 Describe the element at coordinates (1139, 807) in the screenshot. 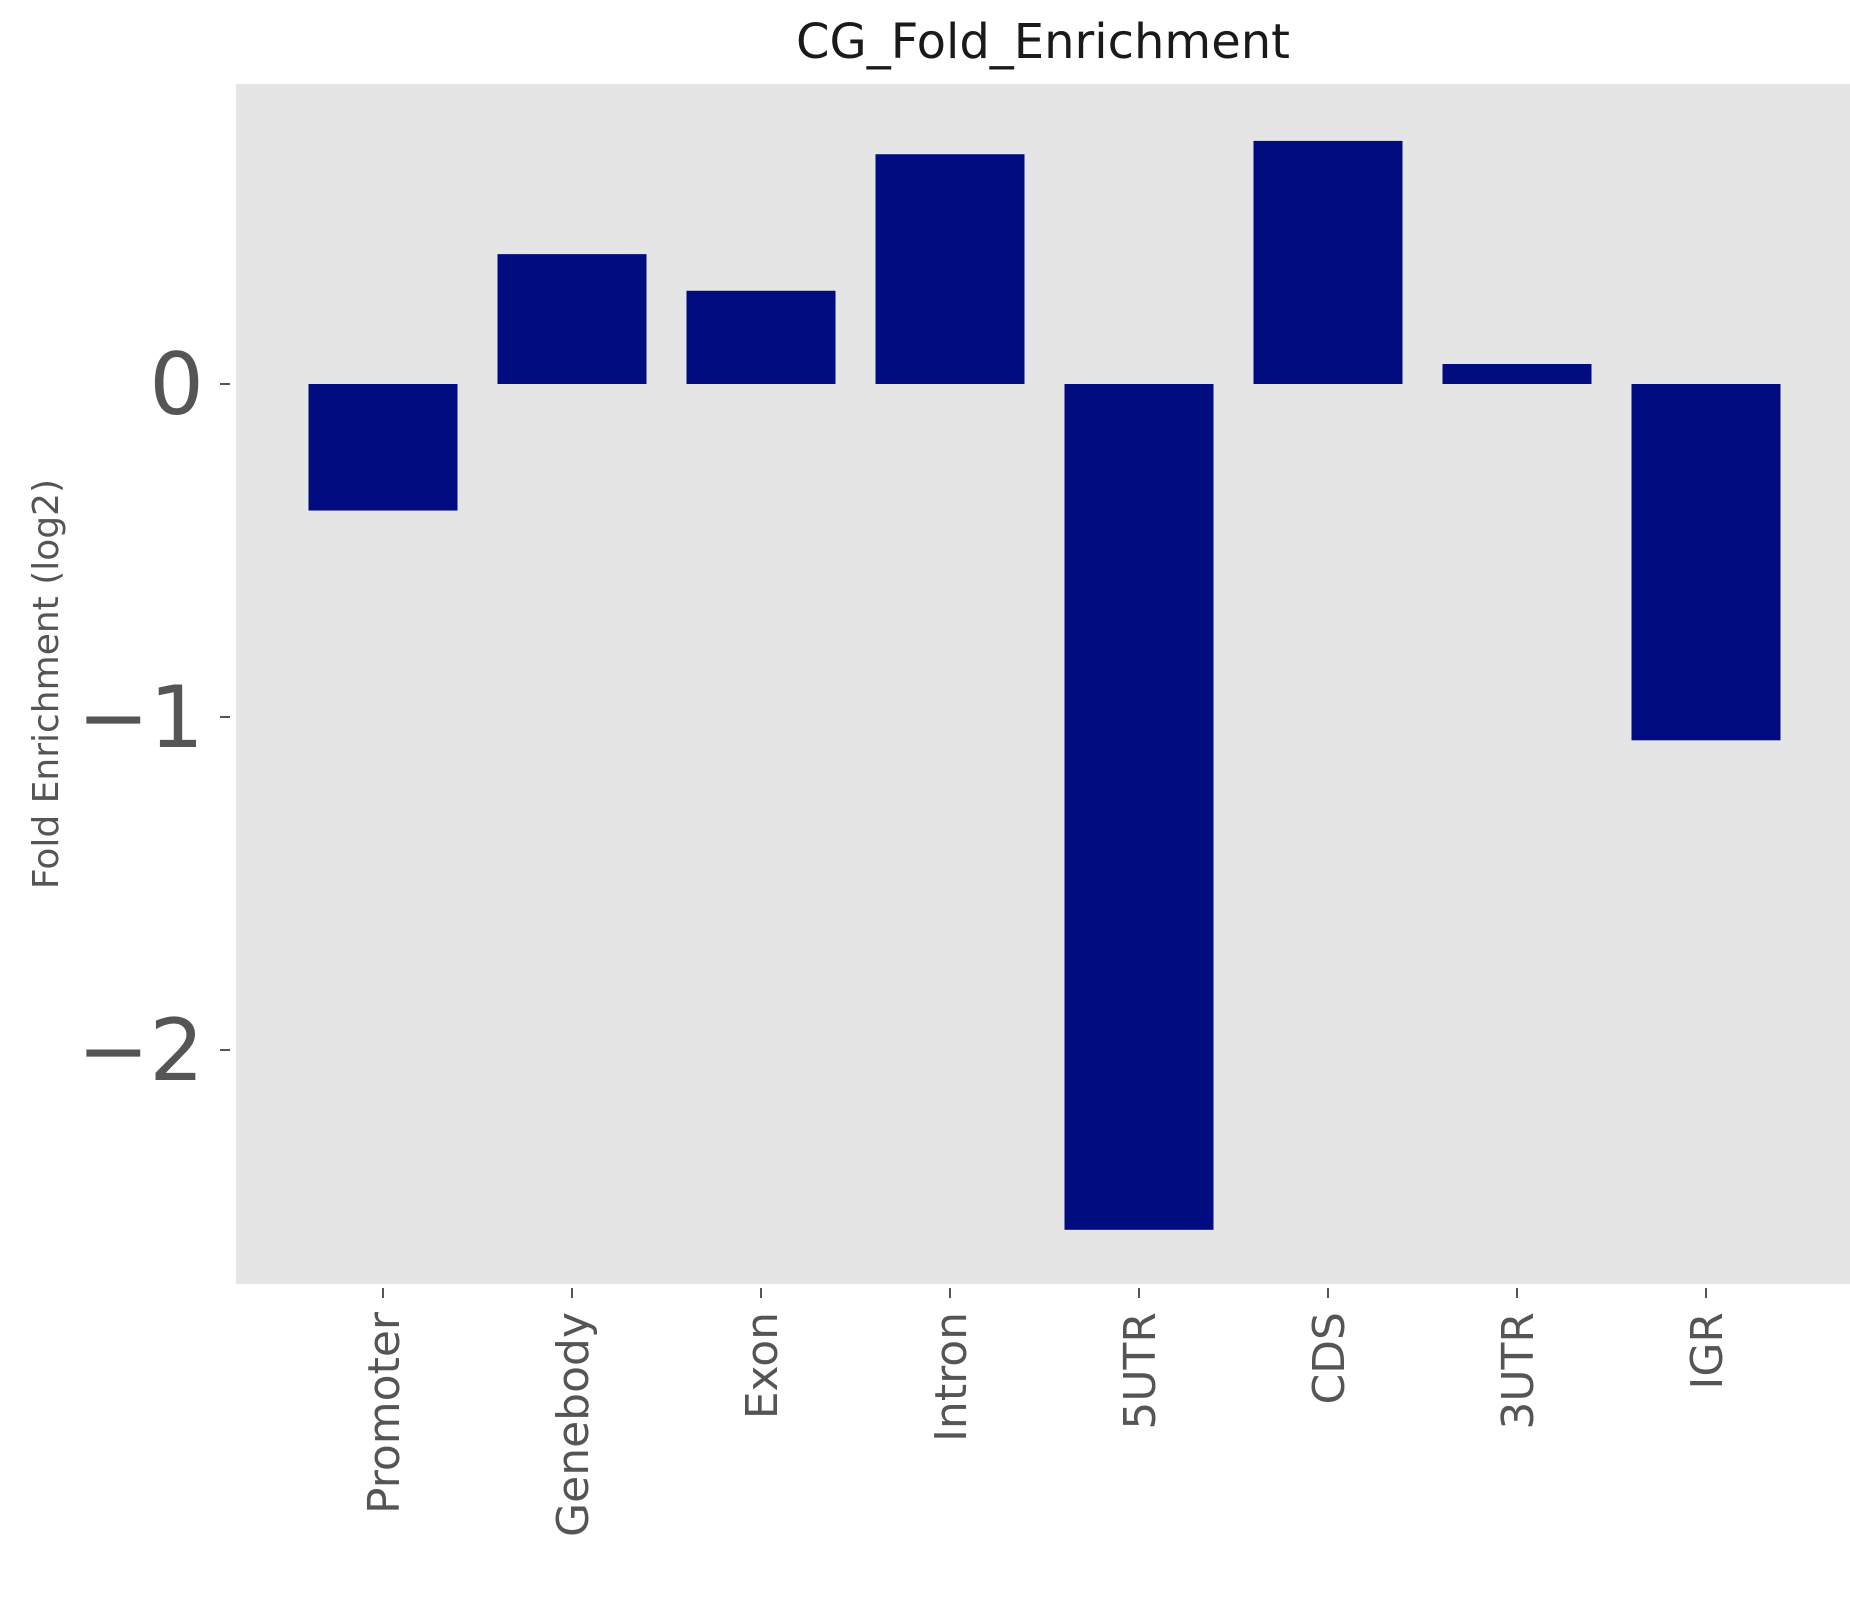

I see `bar-5utr` at that location.